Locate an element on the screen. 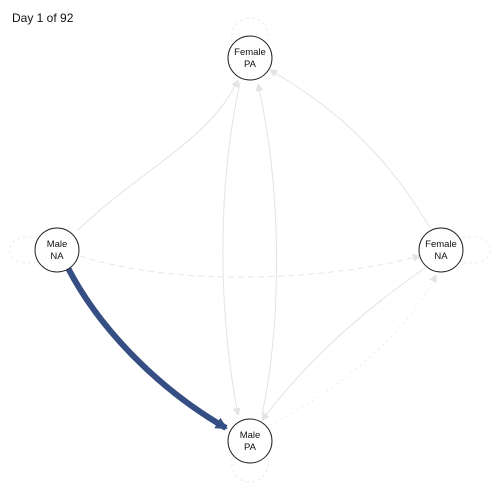 The height and width of the screenshot is (500, 500). edge-female-pa-to-male-pa is located at coordinates (231, 248).